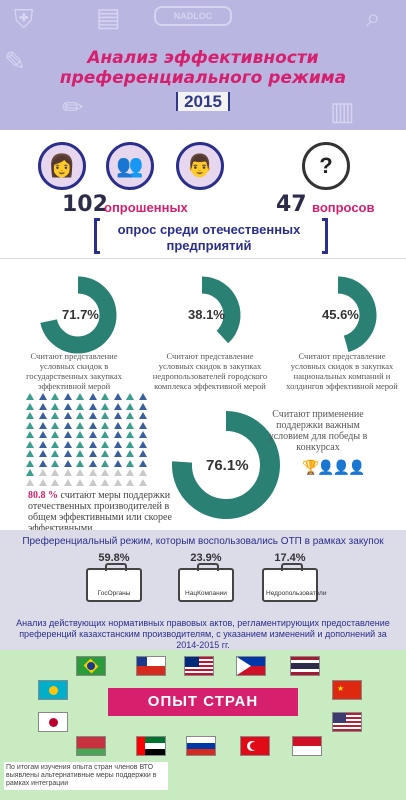 Image resolution: width=406 pixels, height=800 pixels. What do you see at coordinates (326, 166) in the screenshot?
I see `question-mark-icon: ?` at bounding box center [326, 166].